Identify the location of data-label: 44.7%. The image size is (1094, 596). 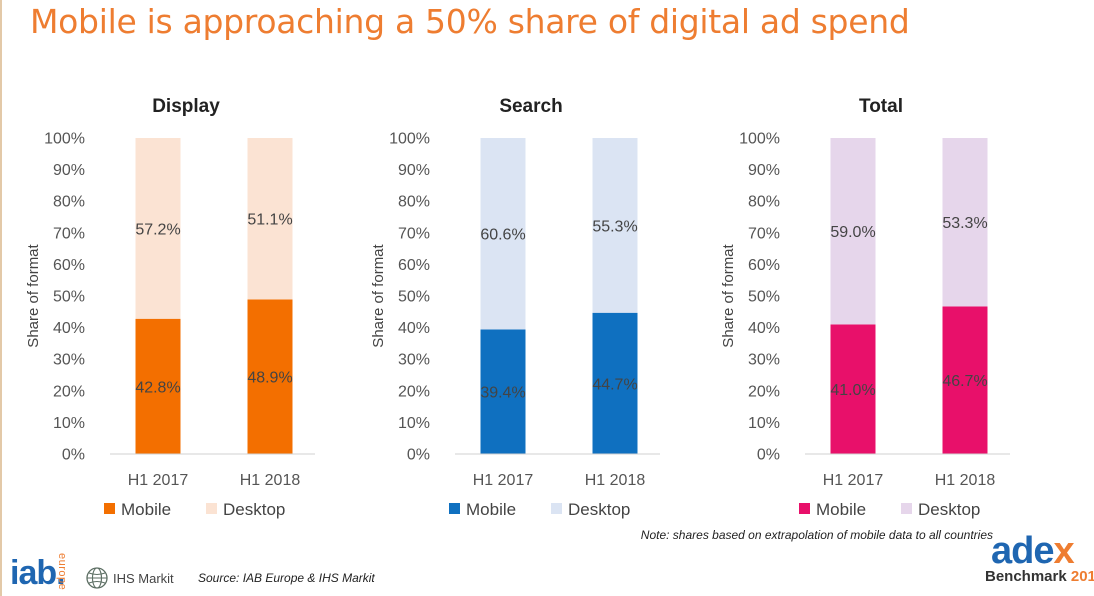
(614, 384).